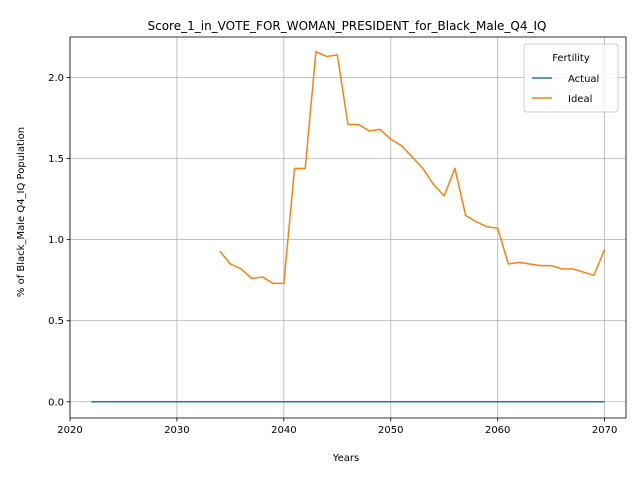  I want to click on y-tick-label: 0.5, so click(56, 321).